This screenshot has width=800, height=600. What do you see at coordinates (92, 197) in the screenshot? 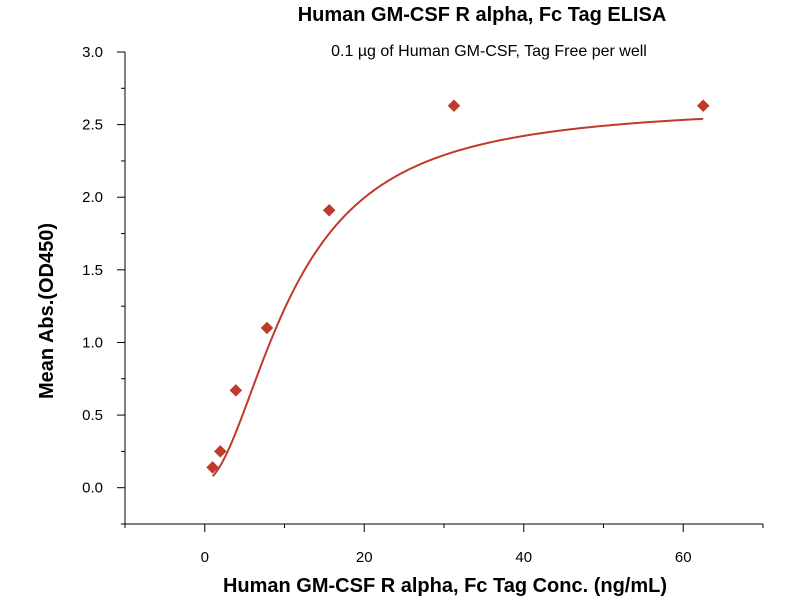
I see `y-tick-label: 2.0` at bounding box center [92, 197].